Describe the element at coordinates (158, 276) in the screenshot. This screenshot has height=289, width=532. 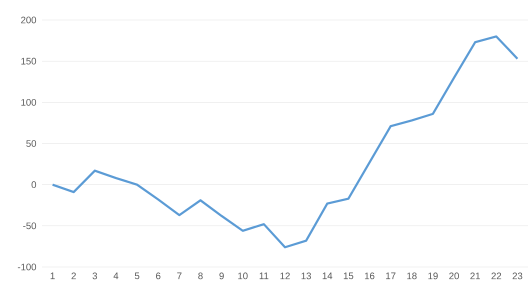
I see `x-tick-label: 6` at that location.